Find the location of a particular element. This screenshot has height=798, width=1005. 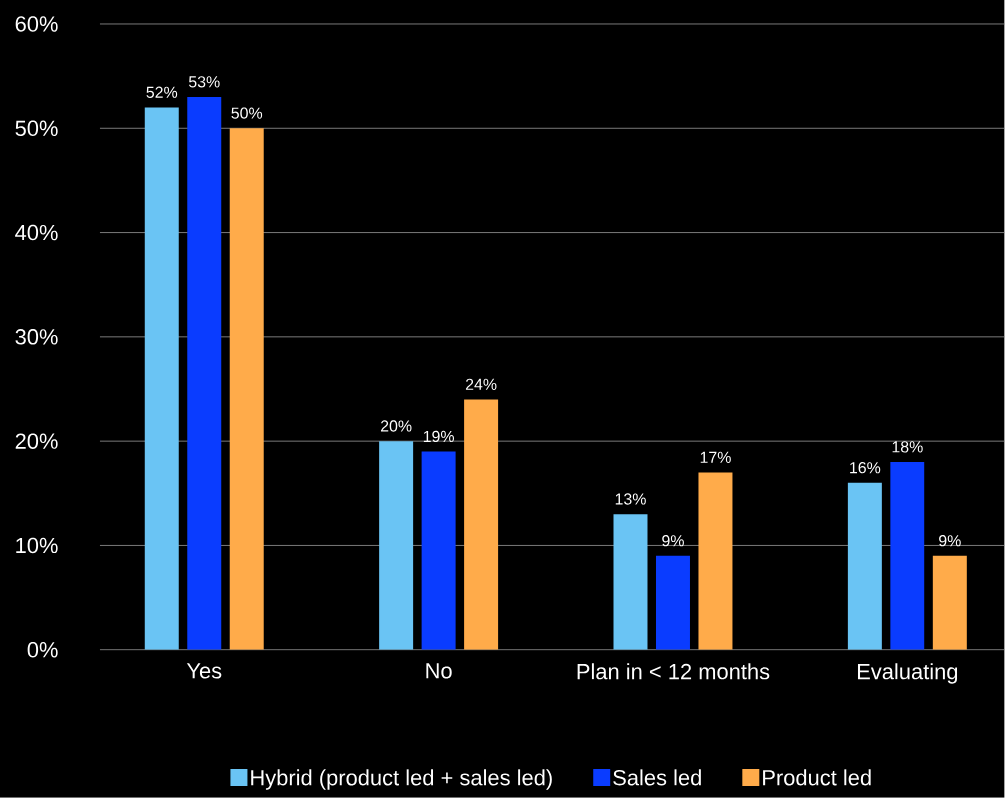

x-tick-label: Yes is located at coordinates (204, 671).